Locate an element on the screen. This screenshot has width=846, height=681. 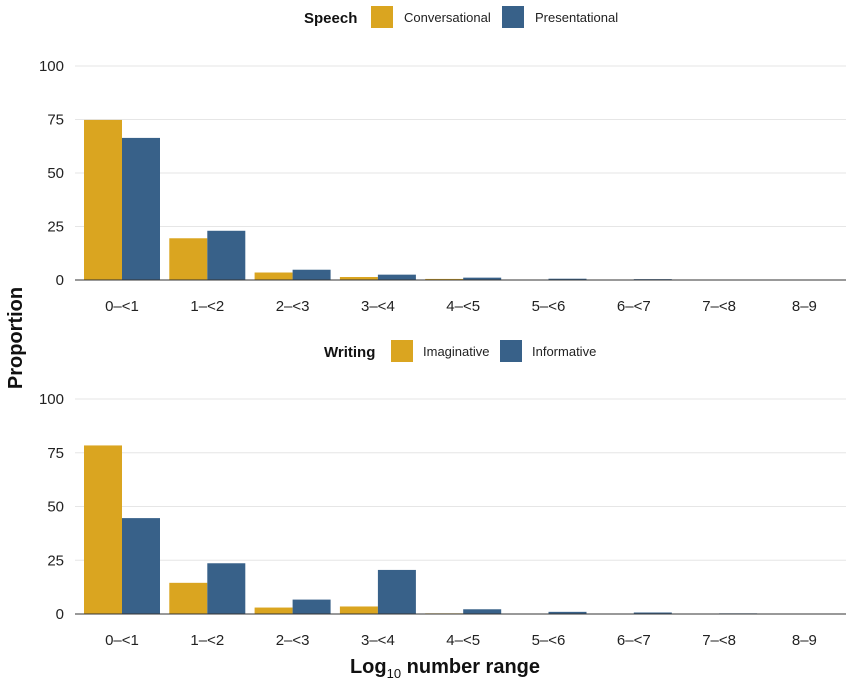
legend: Speech Conversational Presentational is located at coordinates (461, 17).